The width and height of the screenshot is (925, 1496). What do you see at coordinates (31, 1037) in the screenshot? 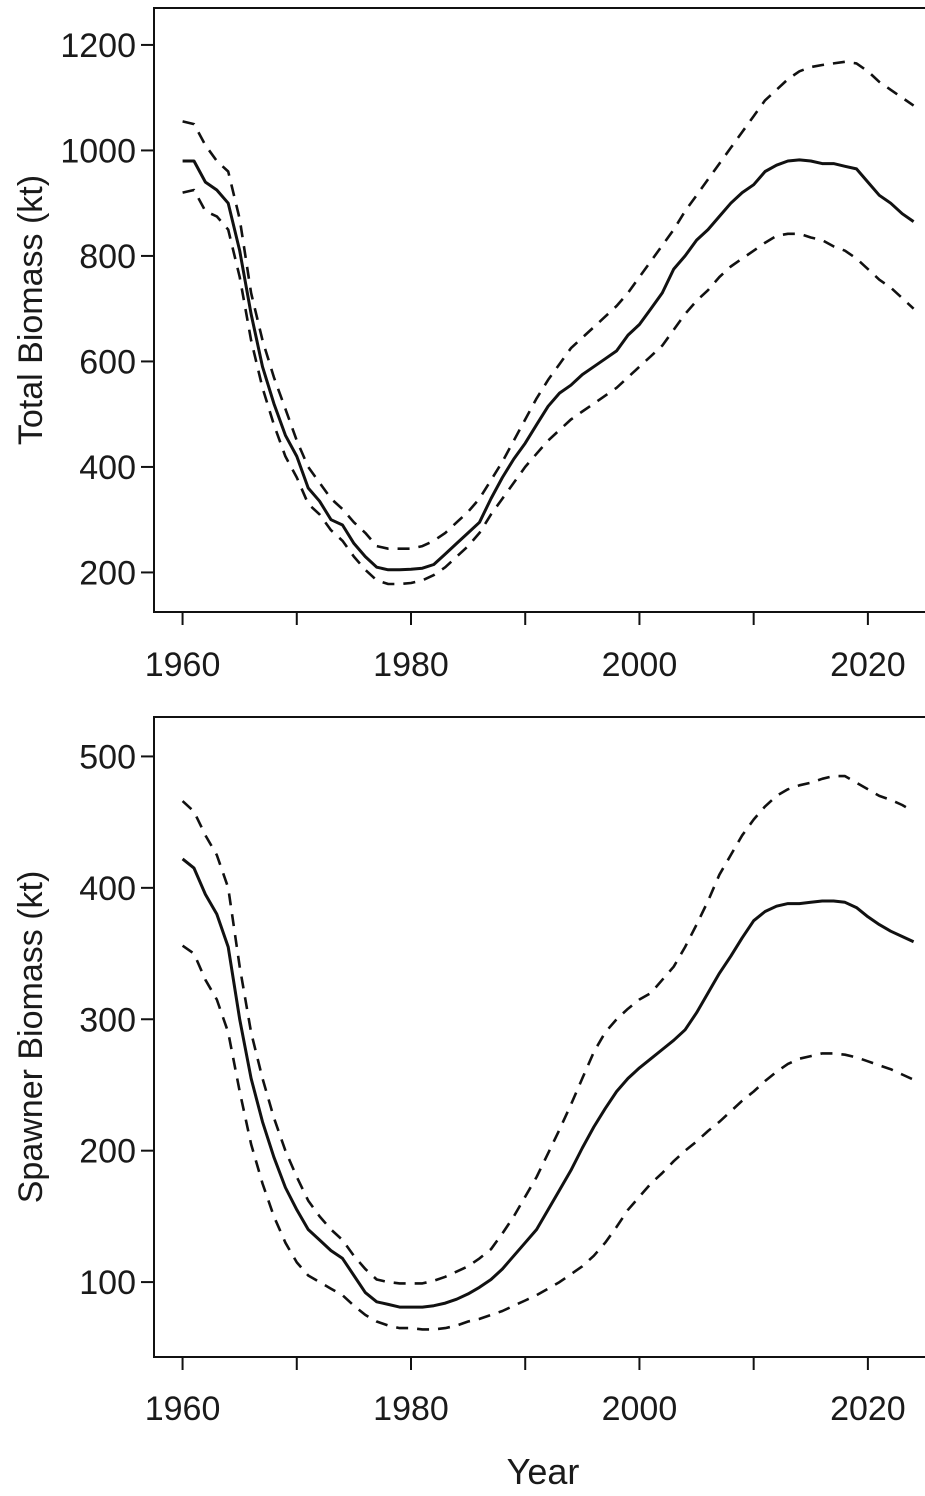
I see `y-axis-label: Spawner Biomass (kt)` at bounding box center [31, 1037].